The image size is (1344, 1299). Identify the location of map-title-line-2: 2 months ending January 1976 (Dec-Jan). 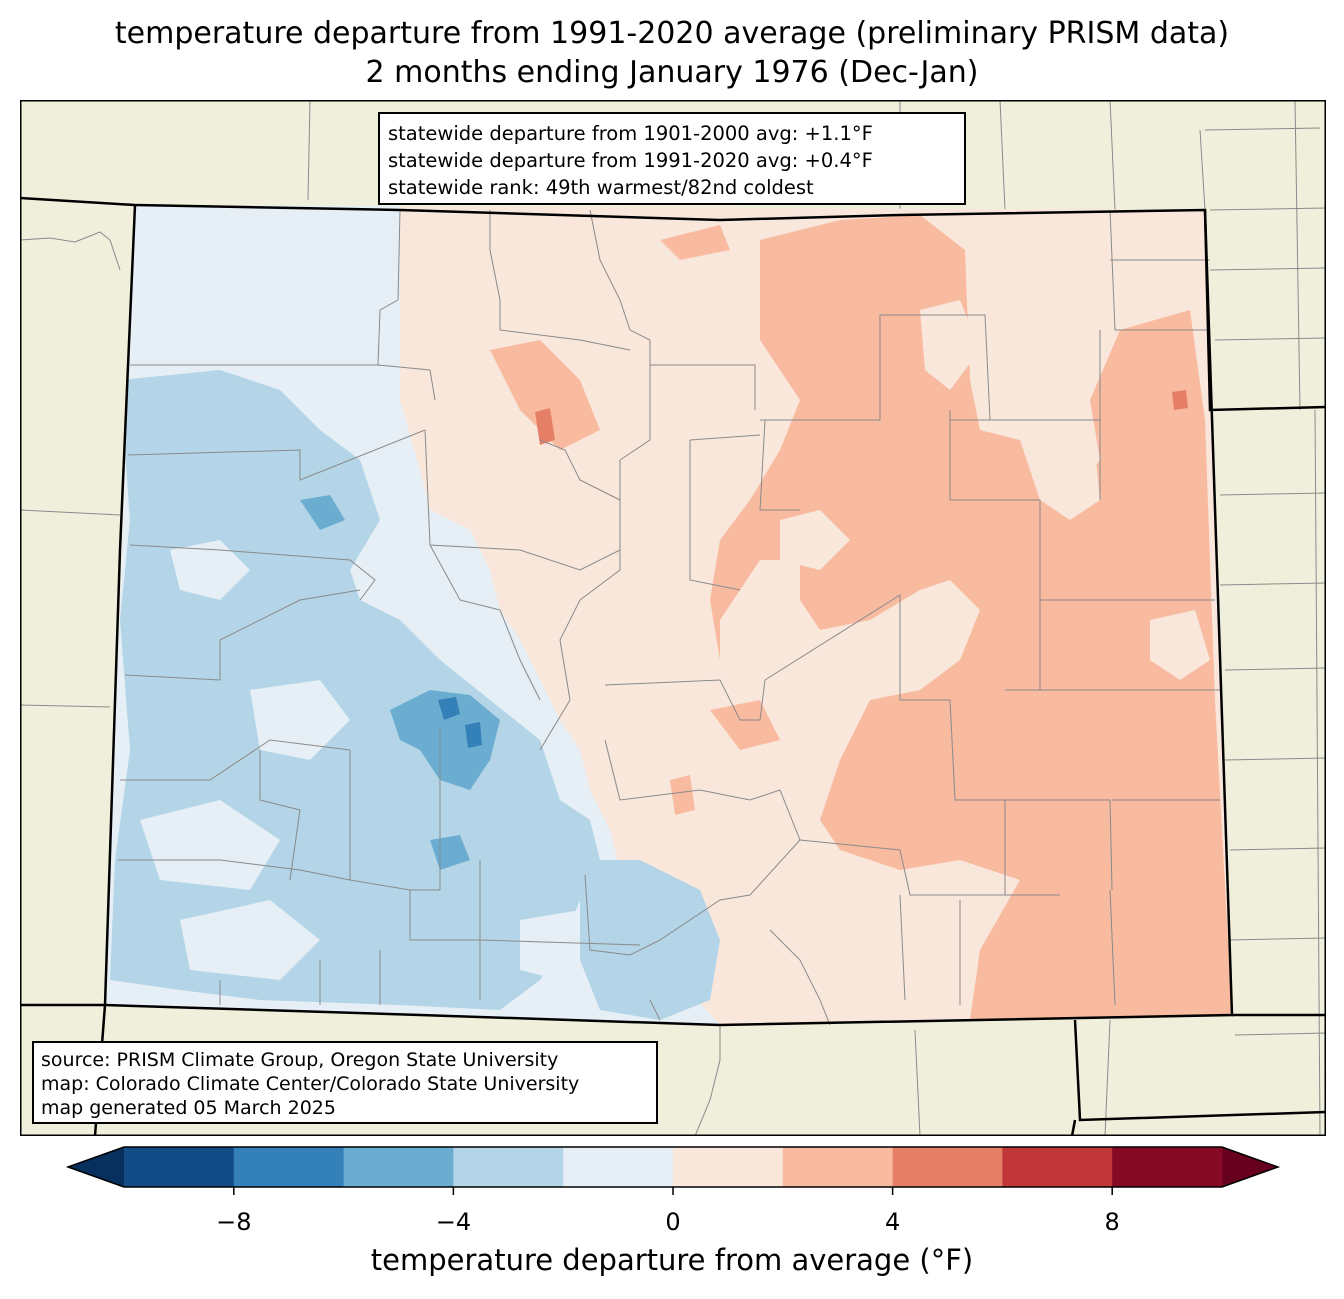
(672, 72).